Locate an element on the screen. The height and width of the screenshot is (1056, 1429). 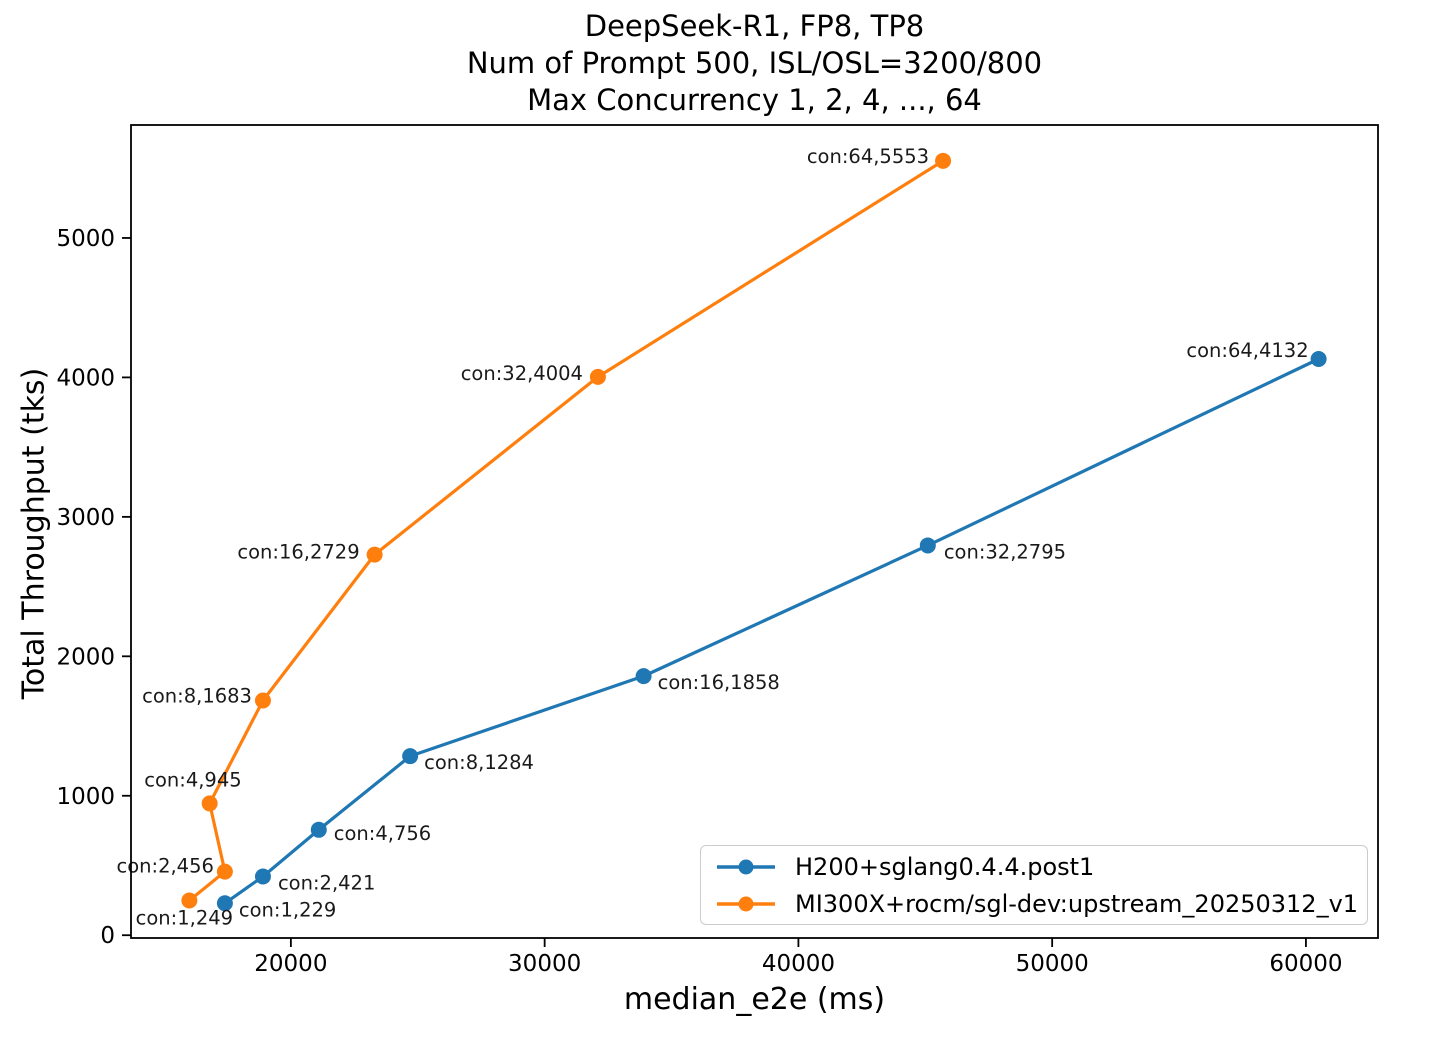
y-axis-tick-label: 2000 is located at coordinates (85, 657).